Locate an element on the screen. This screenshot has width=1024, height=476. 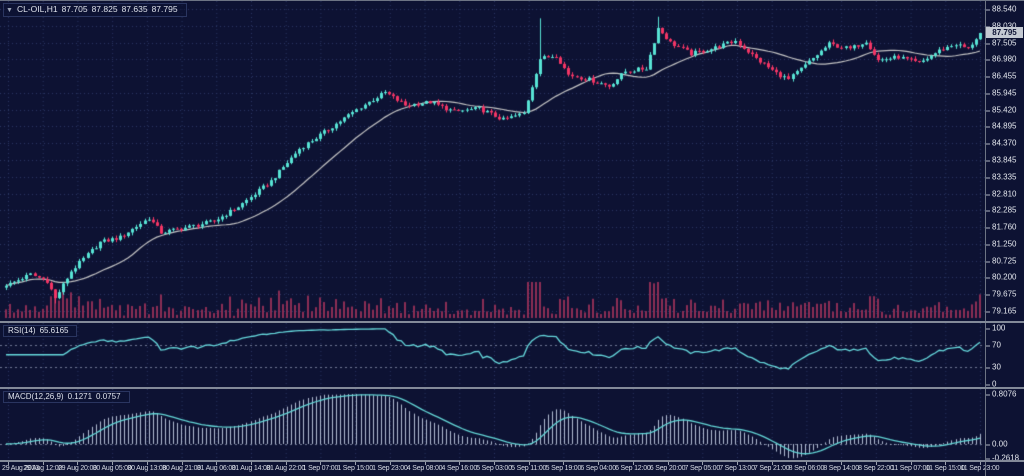
rsi-panel: RSI(14) 65.6165 is located at coordinates (512, 355).